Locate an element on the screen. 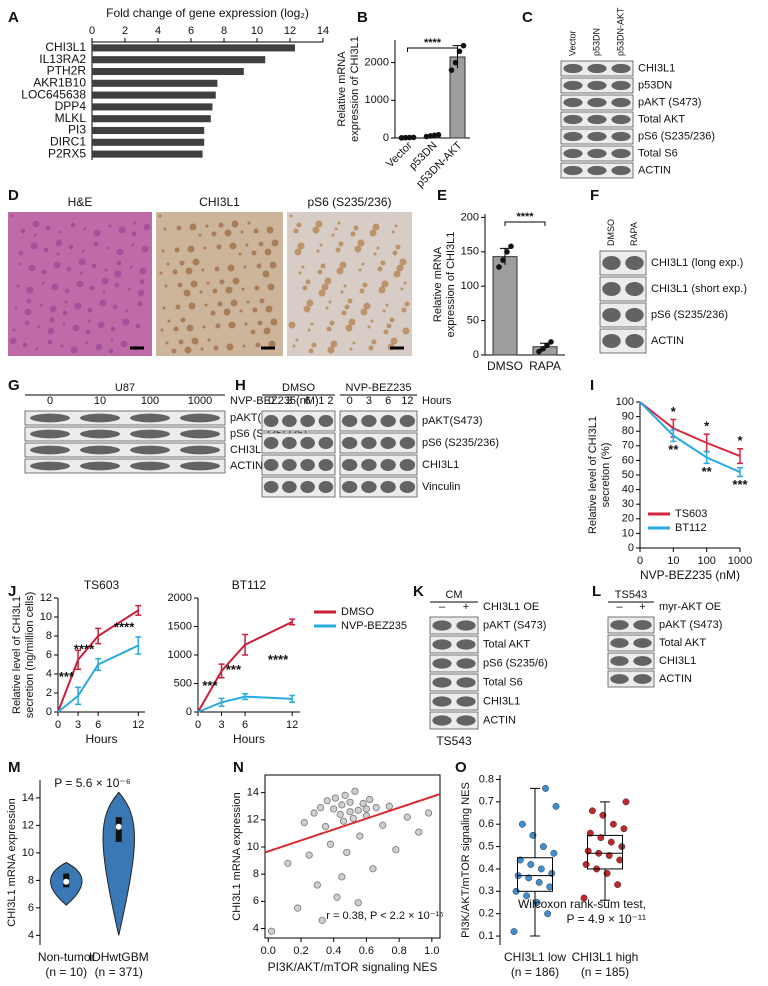 The width and height of the screenshot is (768, 986). y-tick-label: 12 is located at coordinates (28, 825).